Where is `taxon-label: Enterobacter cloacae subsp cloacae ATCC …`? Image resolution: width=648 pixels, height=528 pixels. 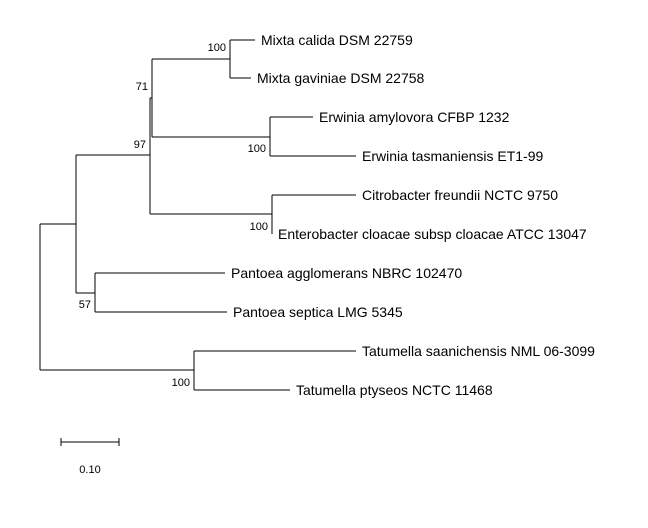 taxon-label: Enterobacter cloacae subsp cloacae ATCC … is located at coordinates (432, 234).